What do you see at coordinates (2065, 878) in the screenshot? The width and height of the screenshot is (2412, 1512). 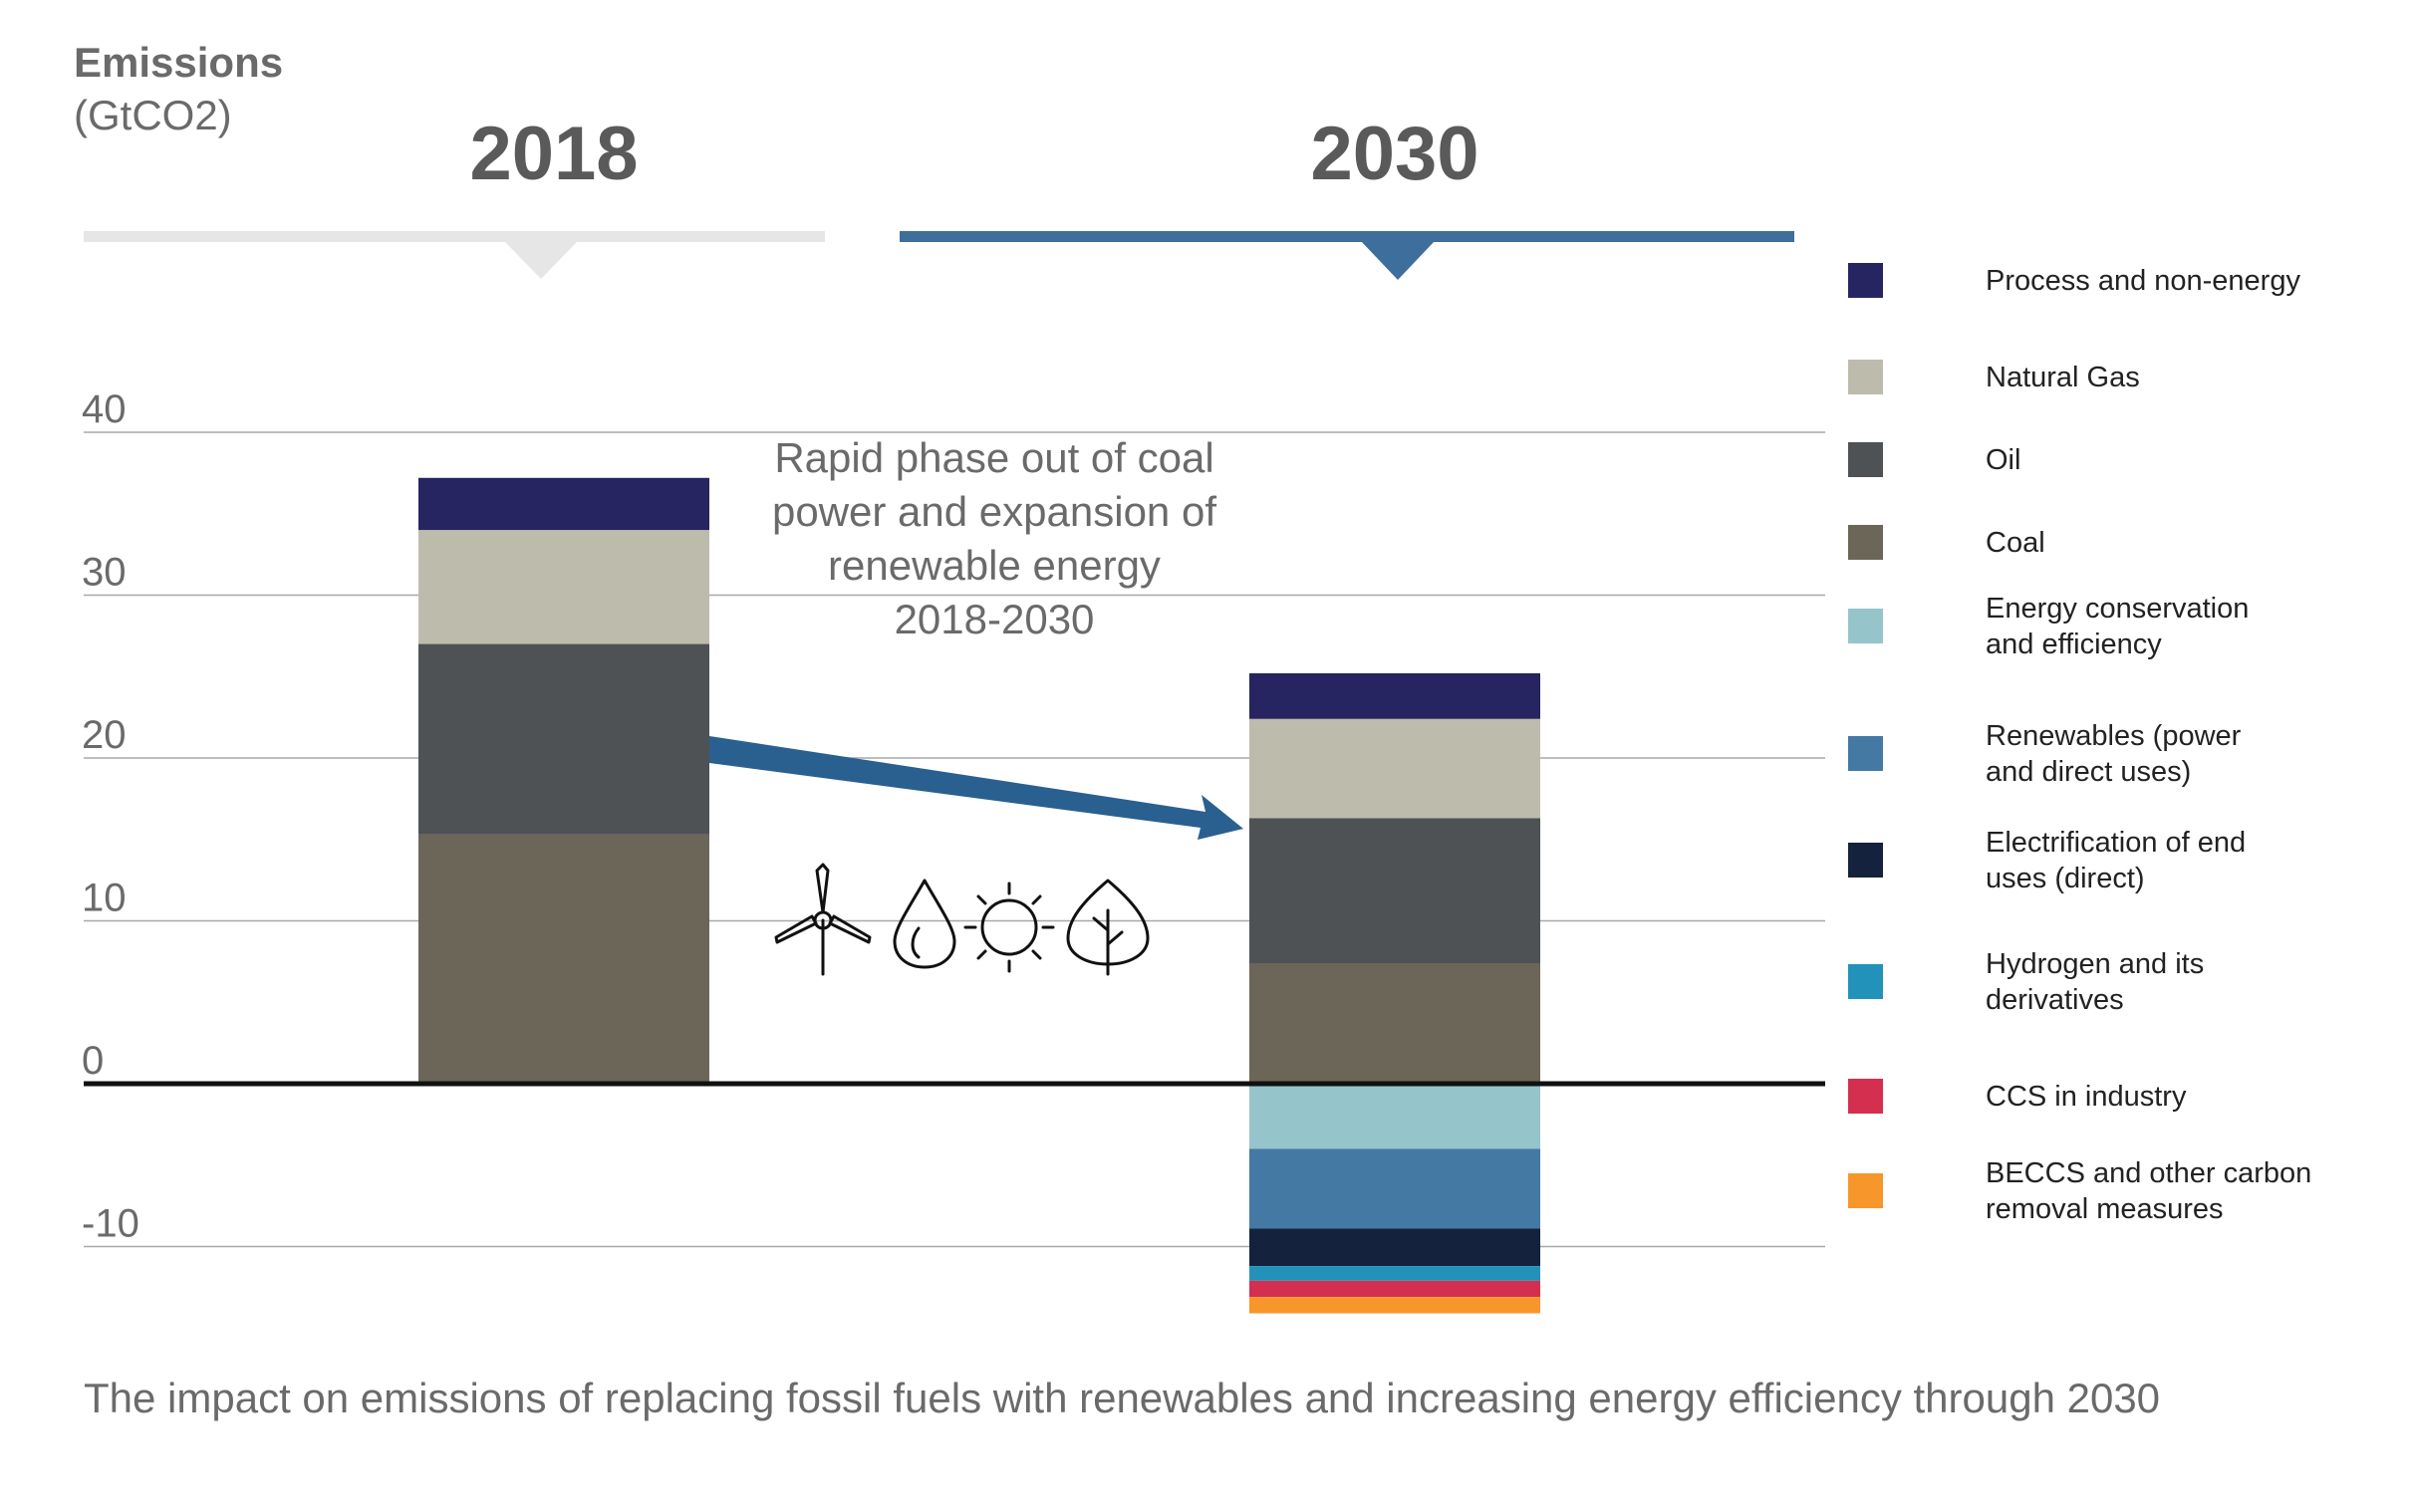 I see `legend-label: uses (direct)` at bounding box center [2065, 878].